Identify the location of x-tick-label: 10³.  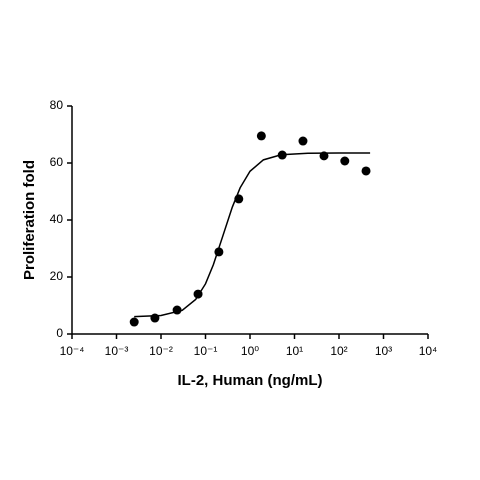
(383, 351).